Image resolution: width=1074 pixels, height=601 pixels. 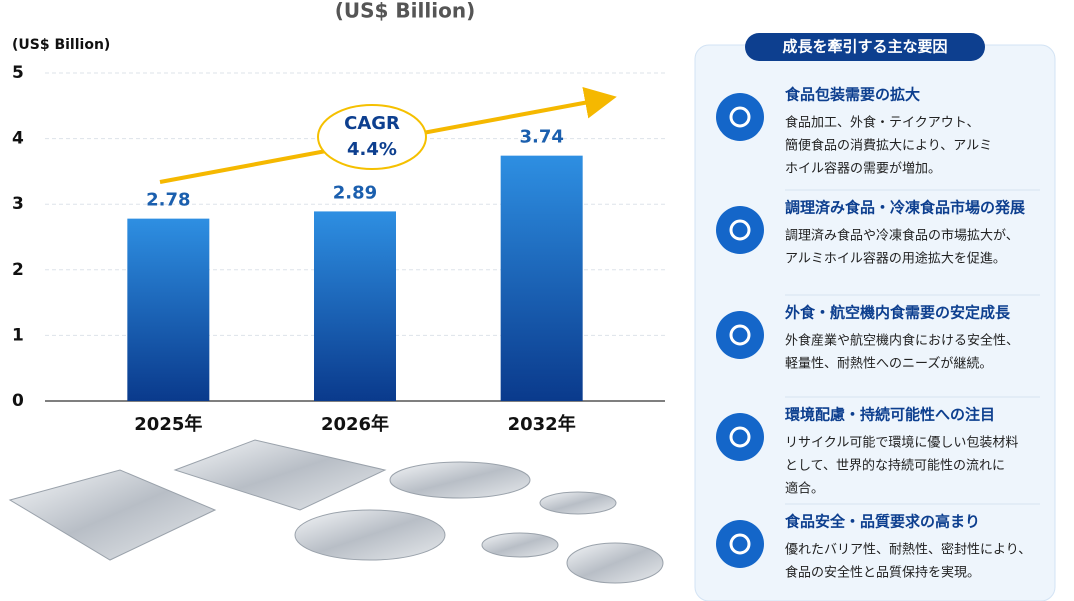 I want to click on drivers-title: 成長を牽引する主な要因, so click(x=864, y=47).